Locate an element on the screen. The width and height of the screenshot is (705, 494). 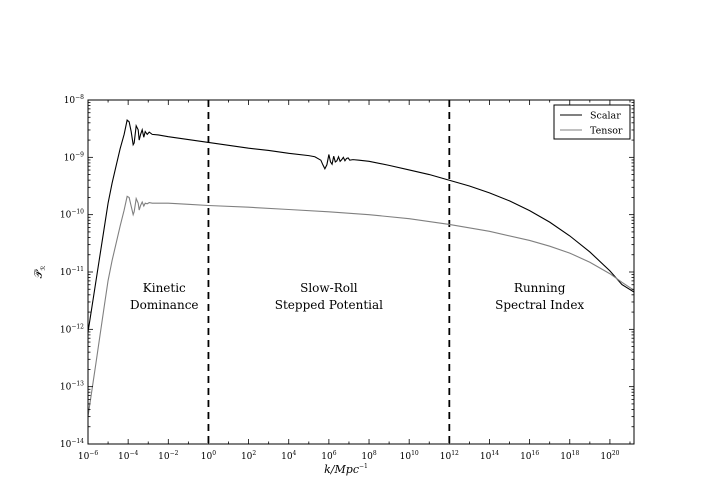
x-tick-label: 10¹⁶ is located at coordinates (529, 456).